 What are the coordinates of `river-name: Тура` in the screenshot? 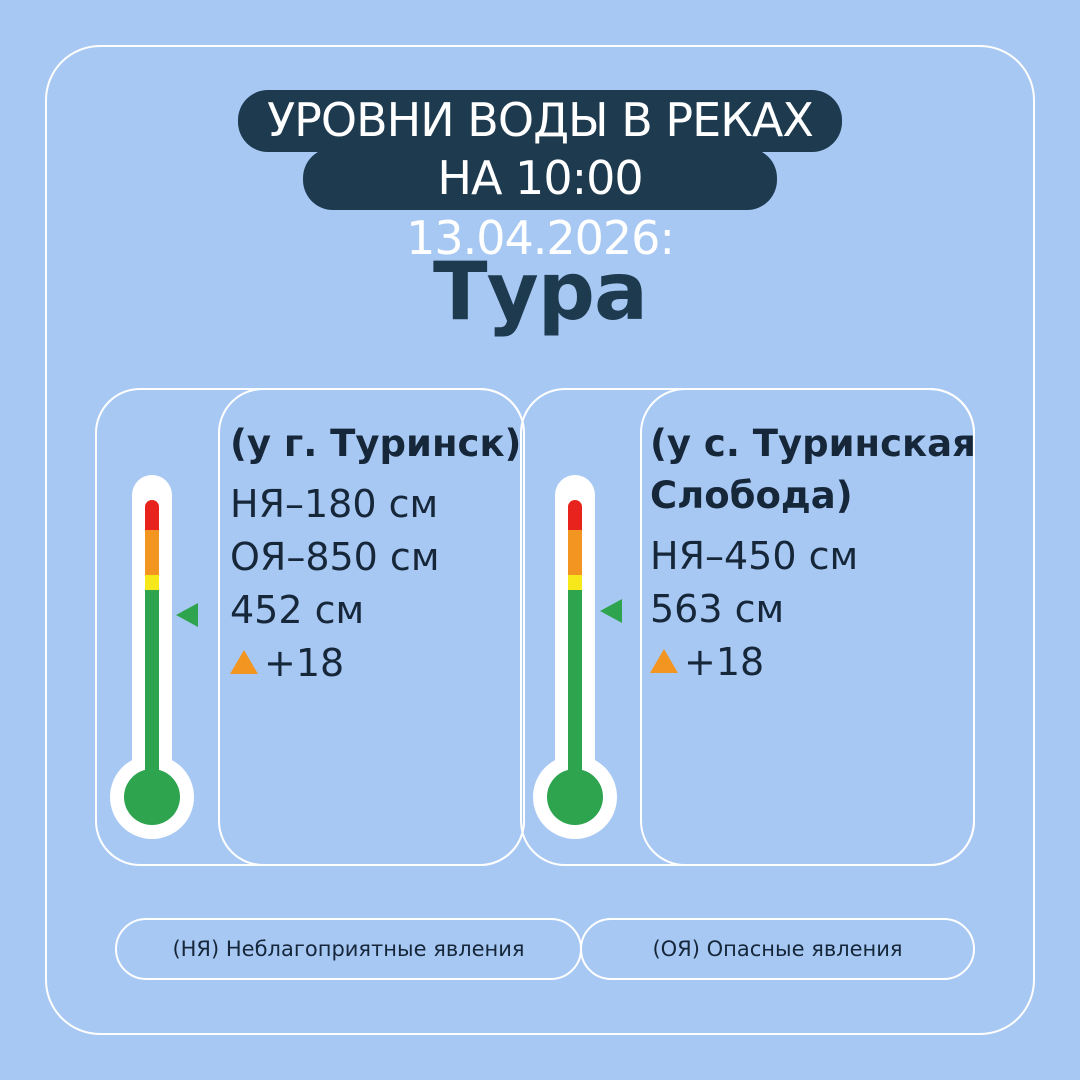 It's located at (540, 291).